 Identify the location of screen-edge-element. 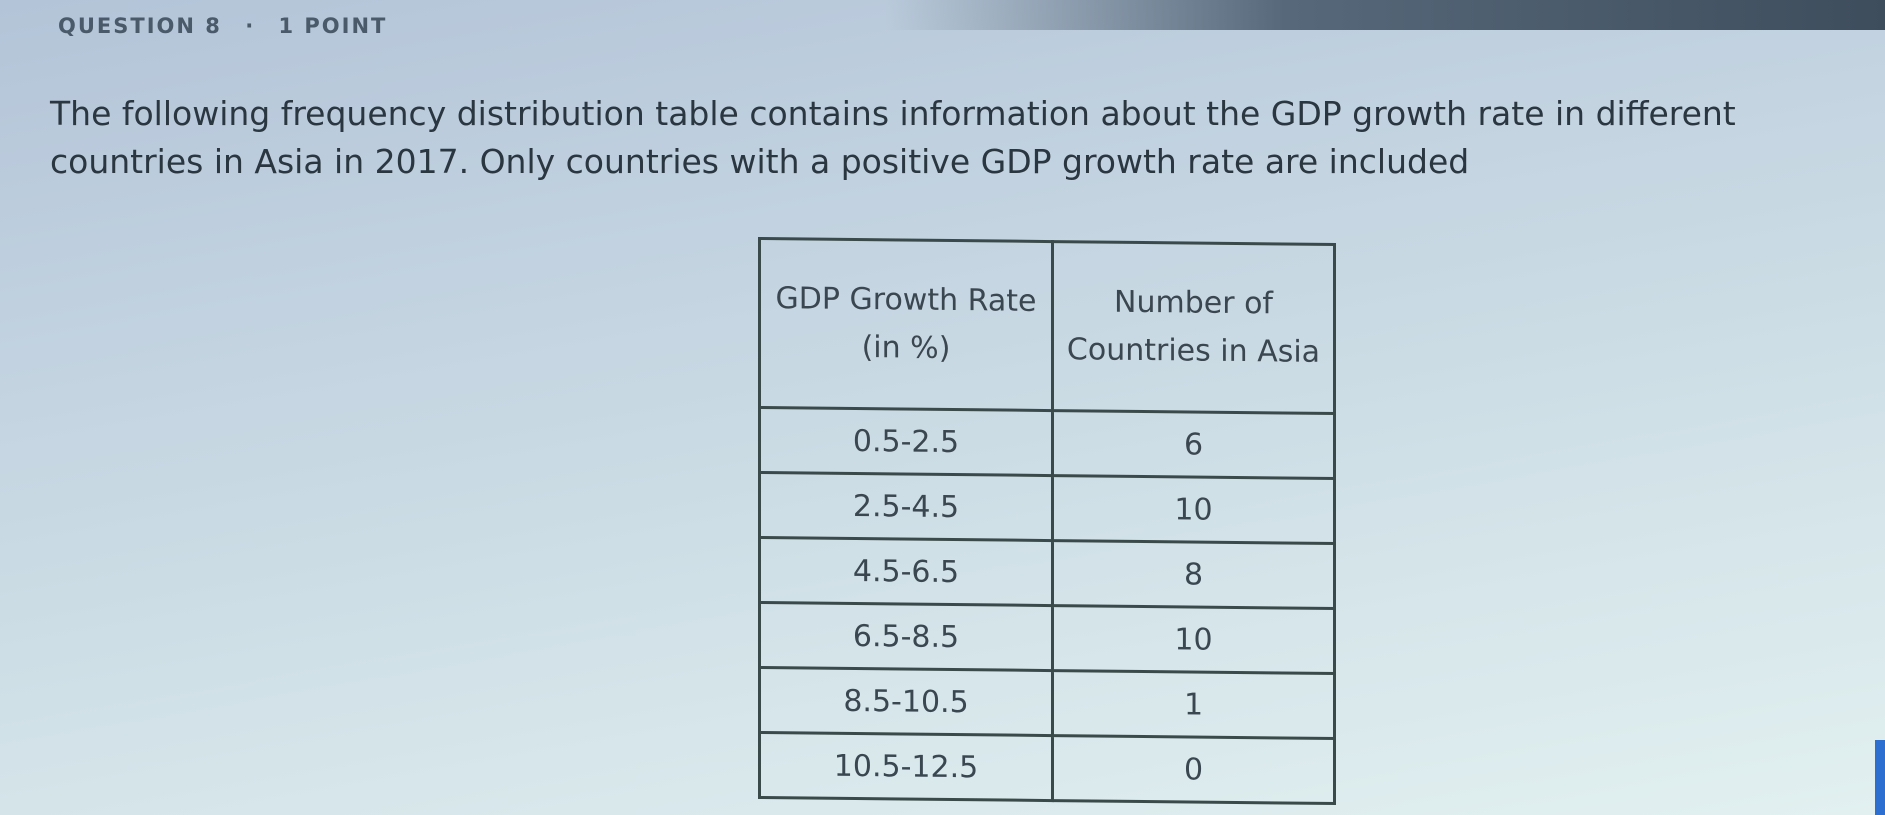
(1880, 777).